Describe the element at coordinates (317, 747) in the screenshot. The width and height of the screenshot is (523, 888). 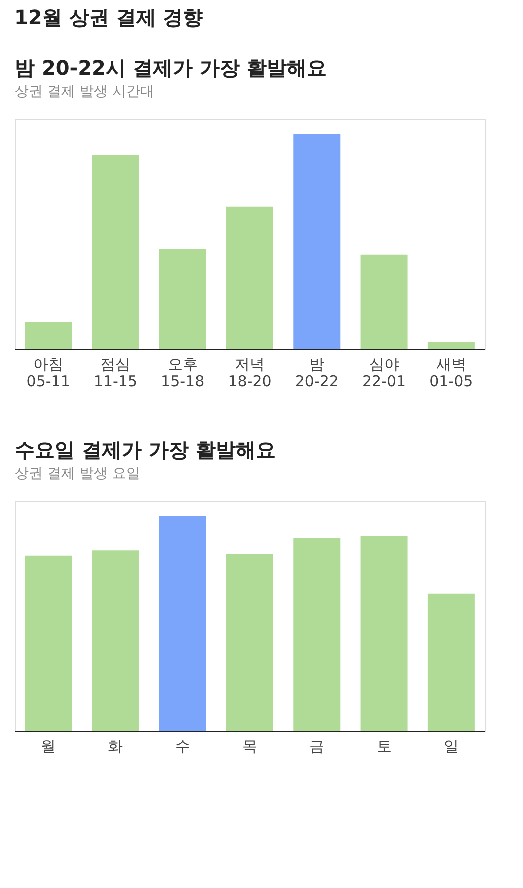
I see `x-tick-label: 금` at that location.